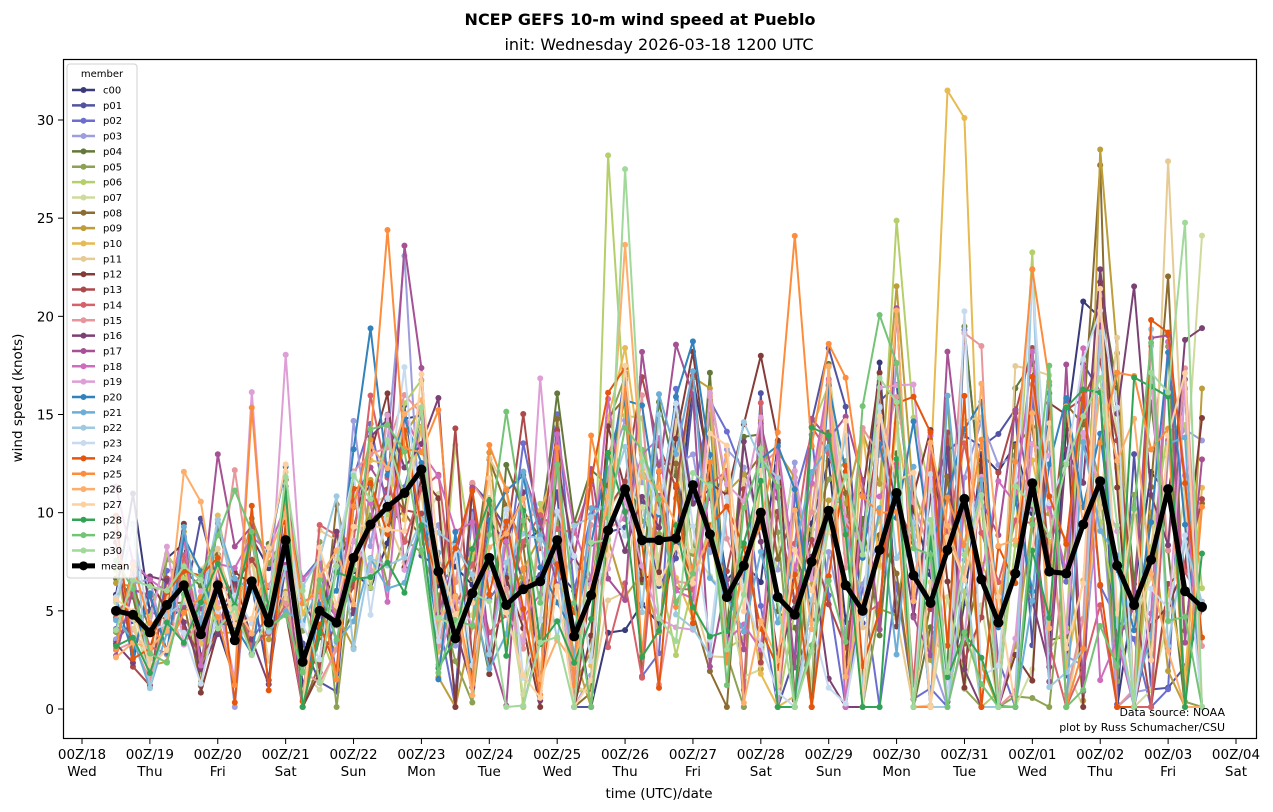  What do you see at coordinates (97, 336) in the screenshot?
I see `legend-item-p16: p16` at bounding box center [97, 336].